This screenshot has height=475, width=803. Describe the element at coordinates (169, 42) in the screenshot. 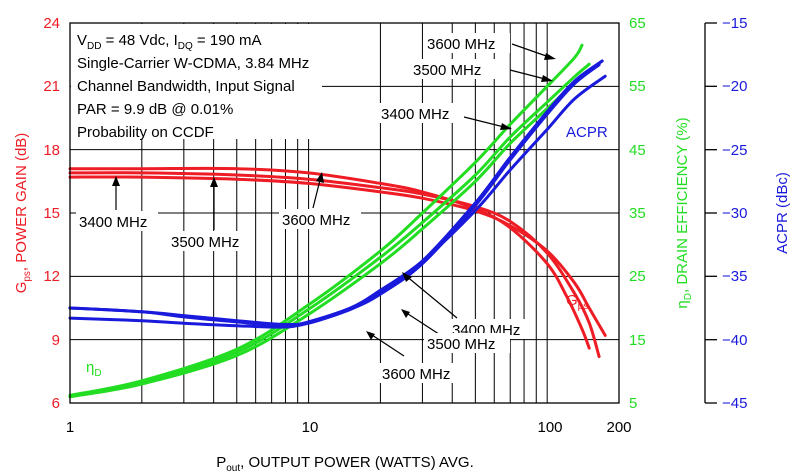

I see `condition-line-1: VDD = 48 Vdc, IDQ = 190 mA` at that location.